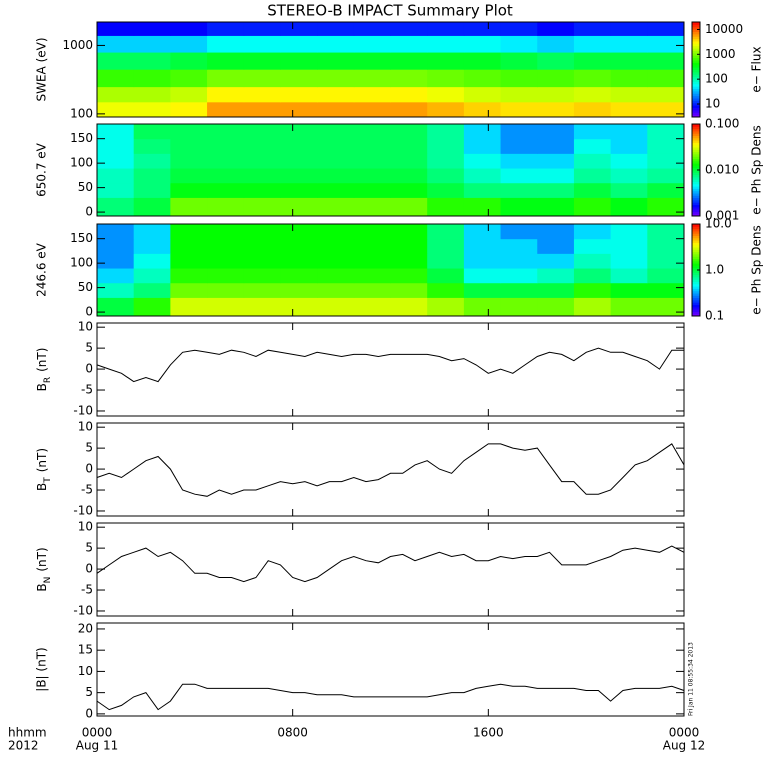 The height and width of the screenshot is (780, 780). I want to click on x-tick-label: 0800, so click(292, 733).